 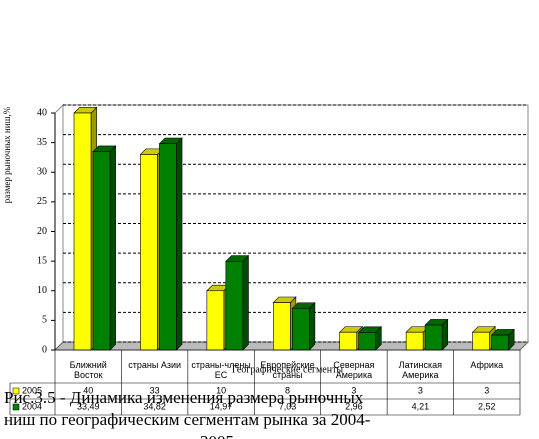 What do you see at coordinates (421, 406) in the screenshot?
I see `table-value: 4,21` at bounding box center [421, 406].